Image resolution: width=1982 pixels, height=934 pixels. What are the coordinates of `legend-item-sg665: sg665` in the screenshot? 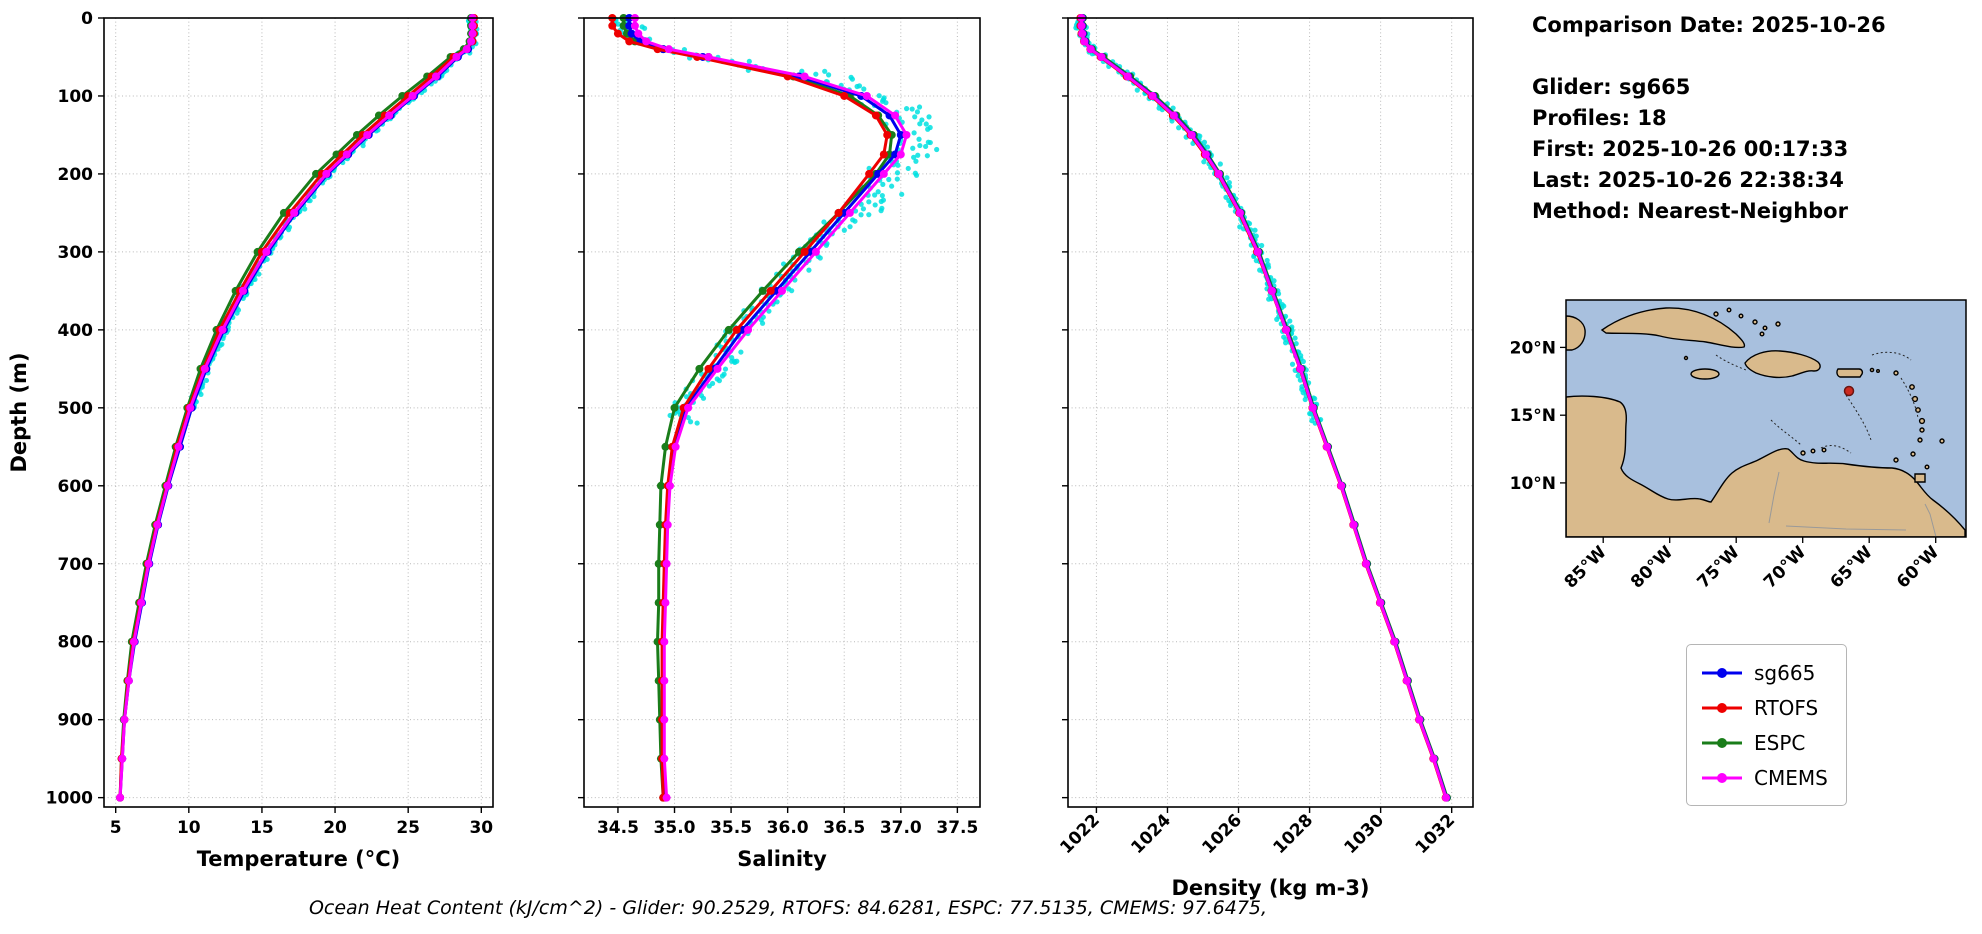 It's located at (1764, 672).